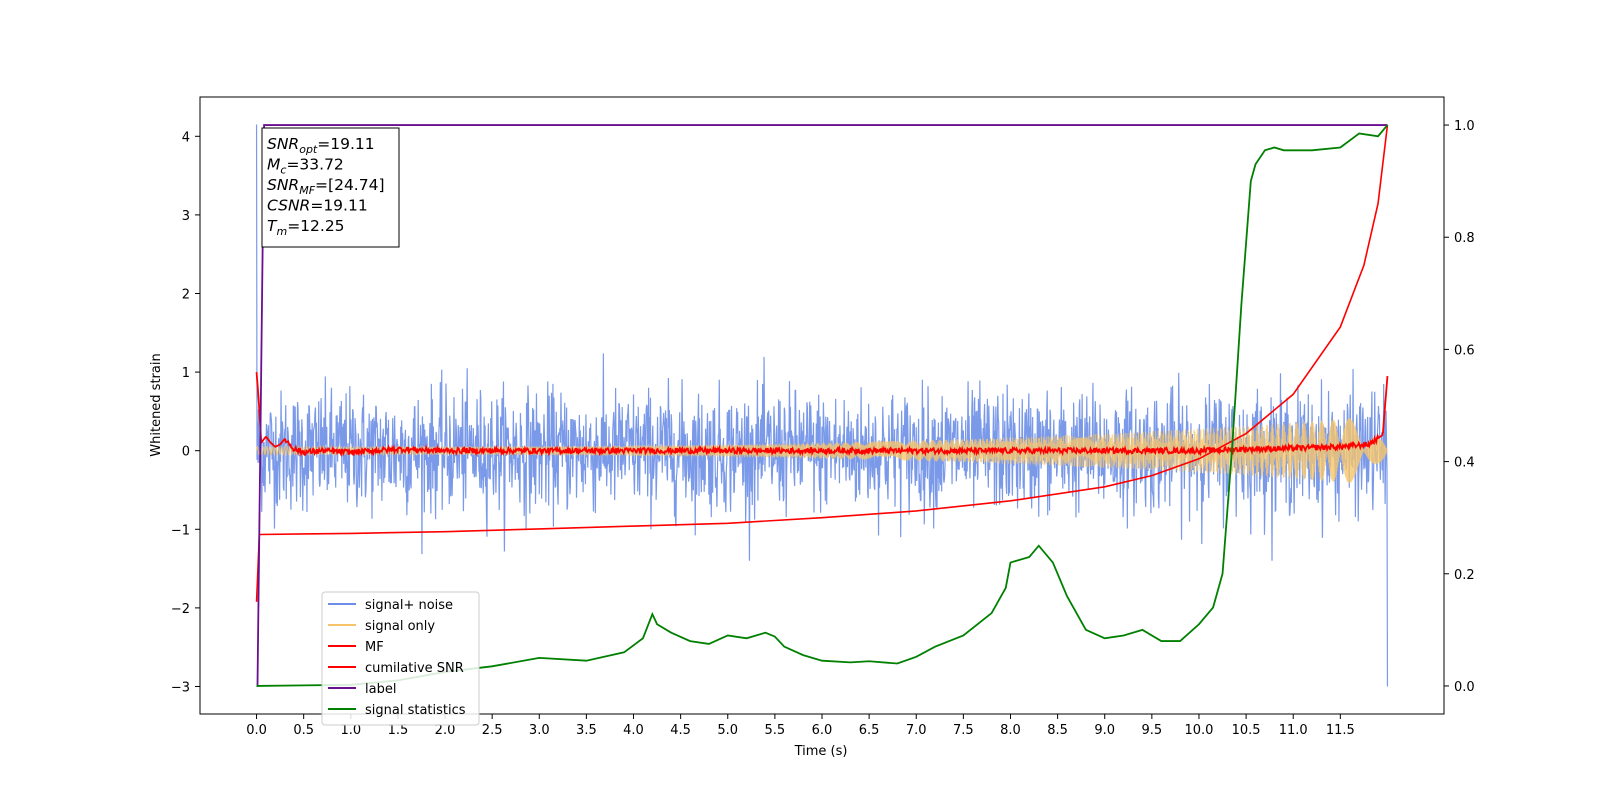 The width and height of the screenshot is (1600, 800). What do you see at coordinates (186, 452) in the screenshot?
I see `y-tick-label: 0` at bounding box center [186, 452].